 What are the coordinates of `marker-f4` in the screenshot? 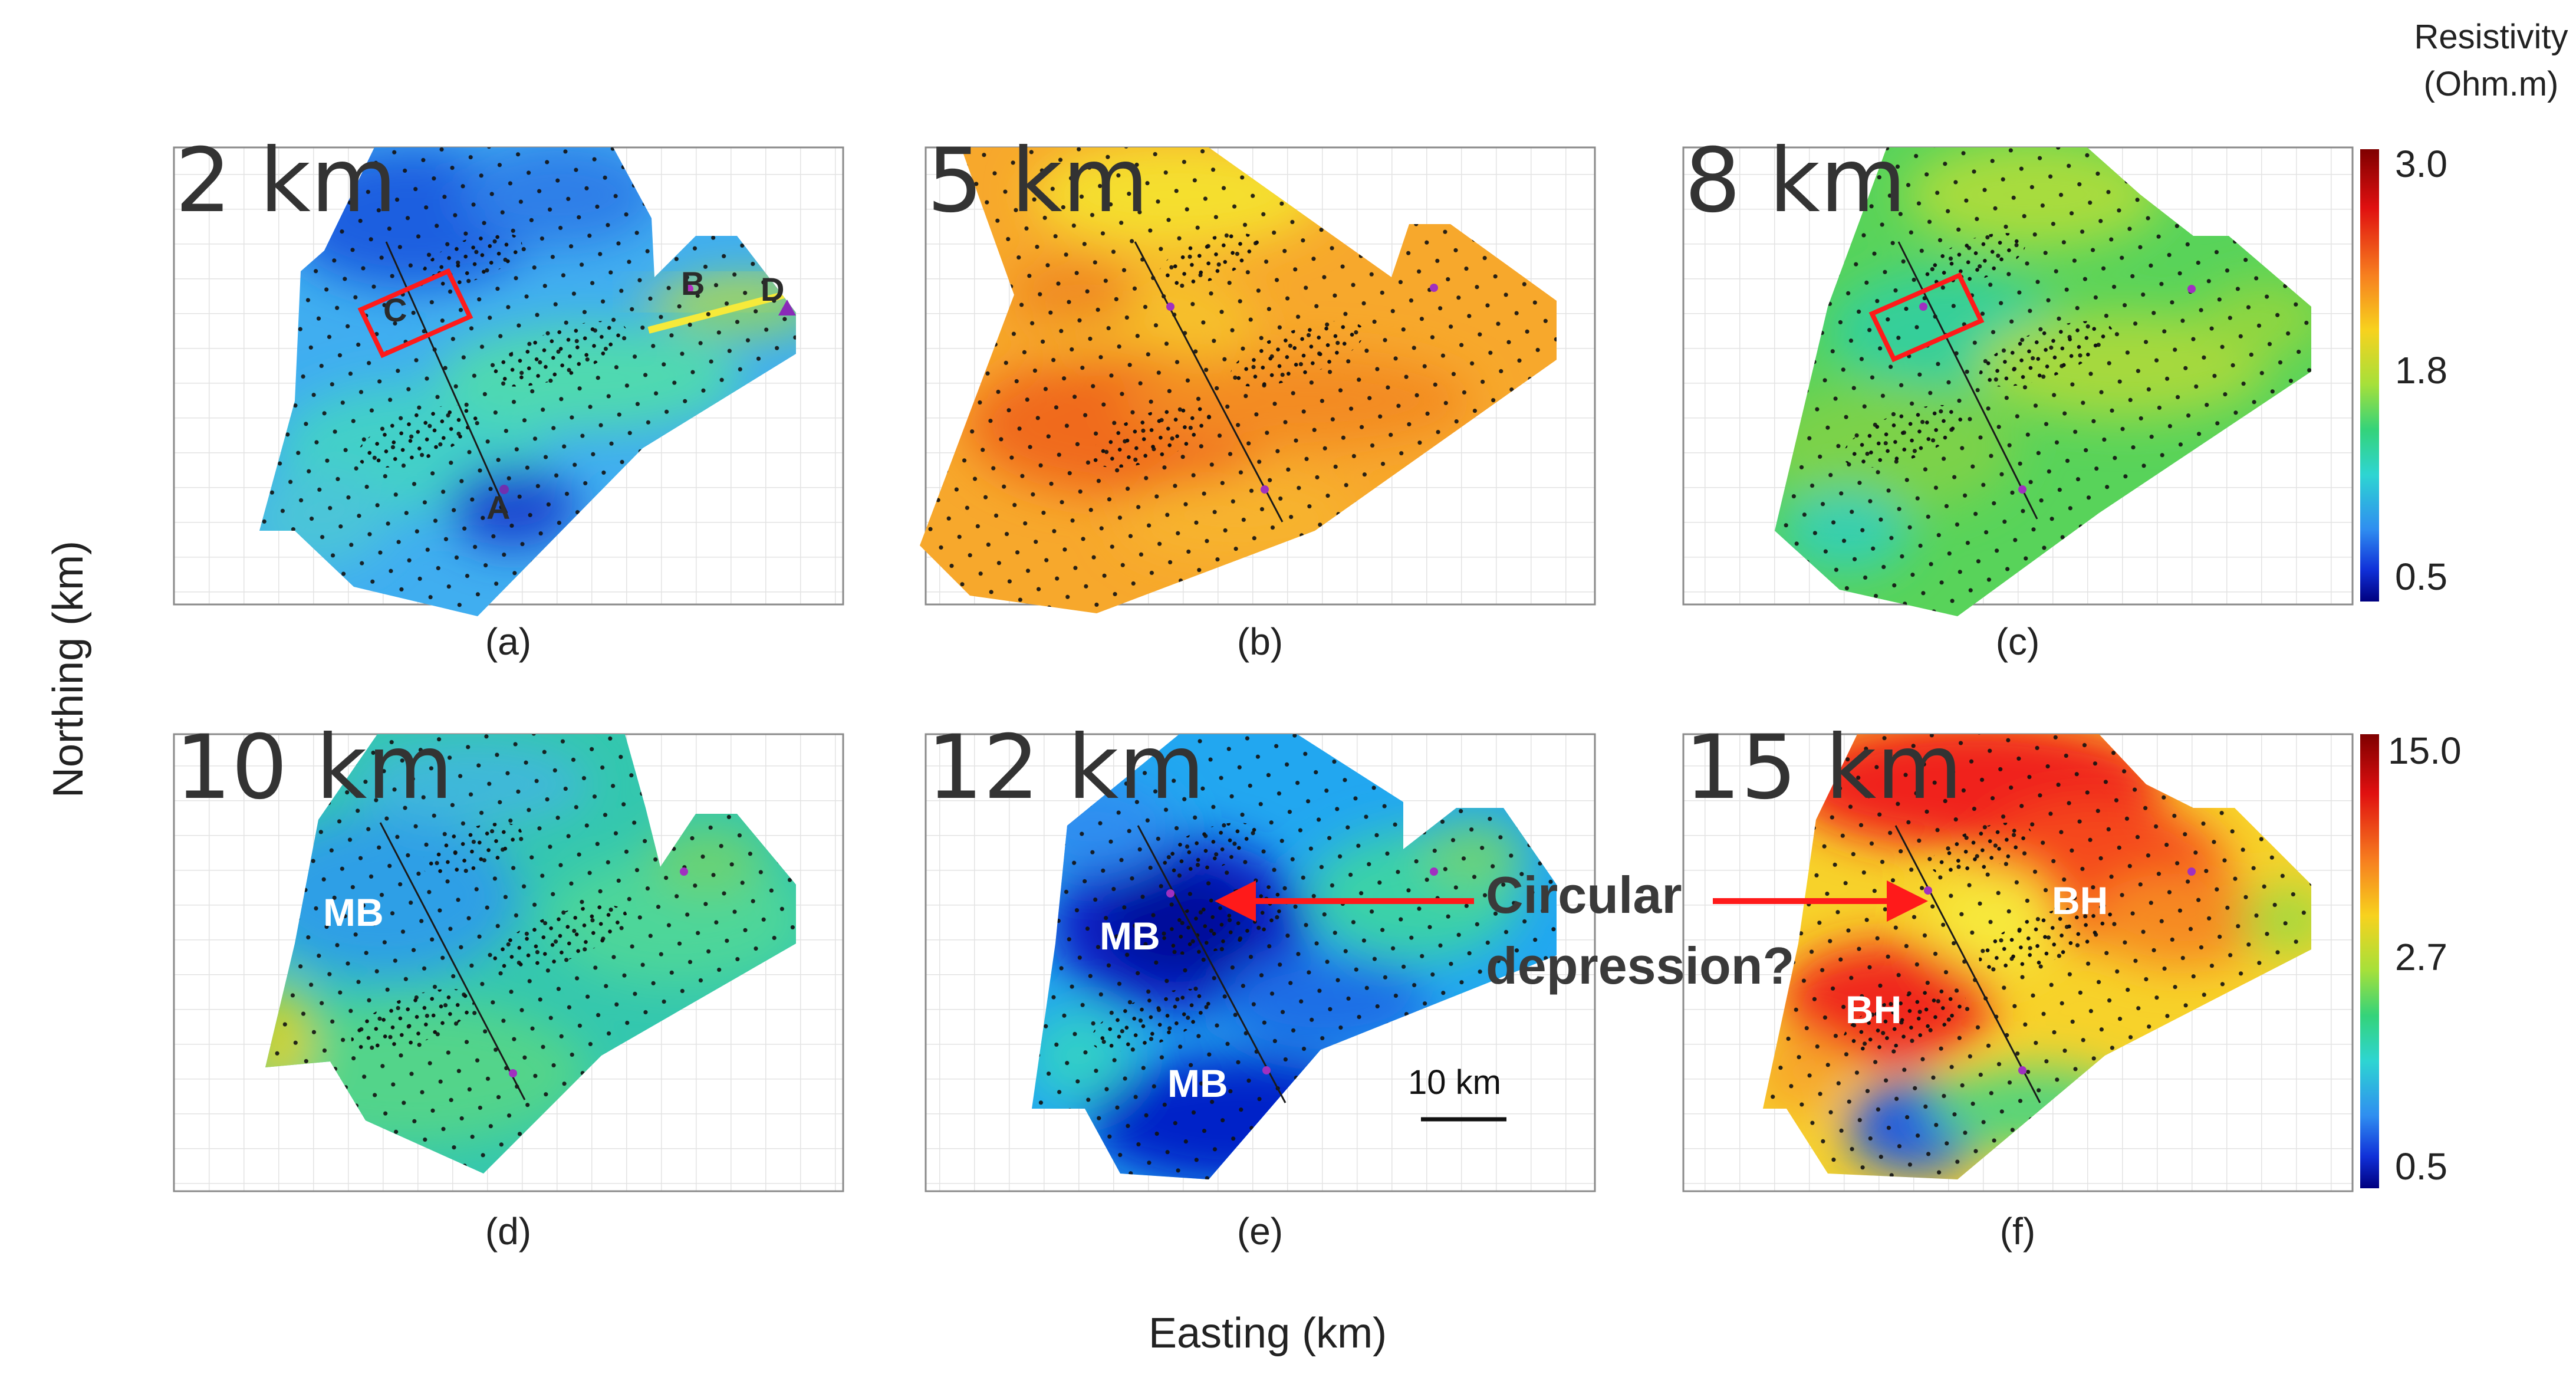 It's located at (2022, 1070).